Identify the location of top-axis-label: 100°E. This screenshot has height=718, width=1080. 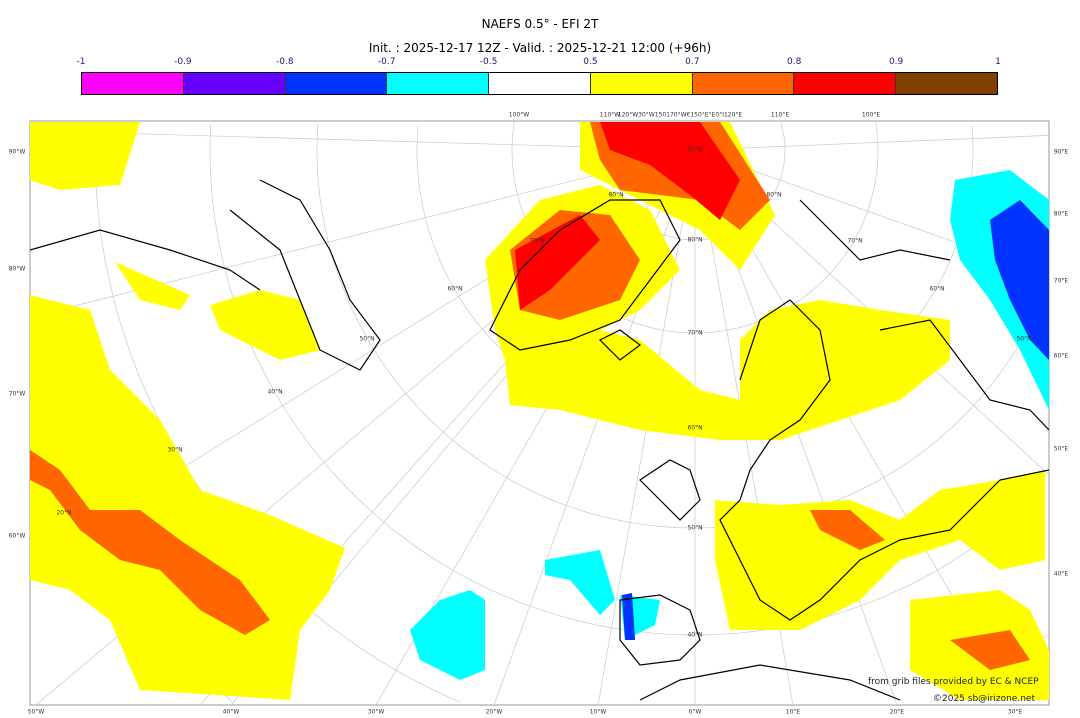
(871, 115).